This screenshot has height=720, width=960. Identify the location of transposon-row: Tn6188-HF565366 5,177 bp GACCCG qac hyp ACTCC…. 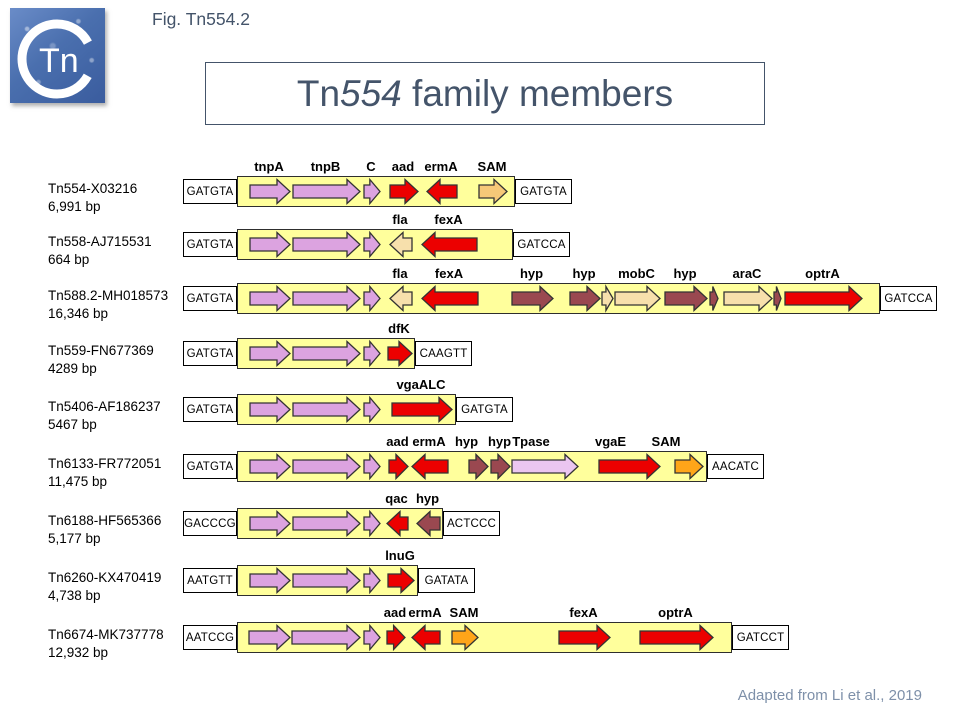
(480, 518).